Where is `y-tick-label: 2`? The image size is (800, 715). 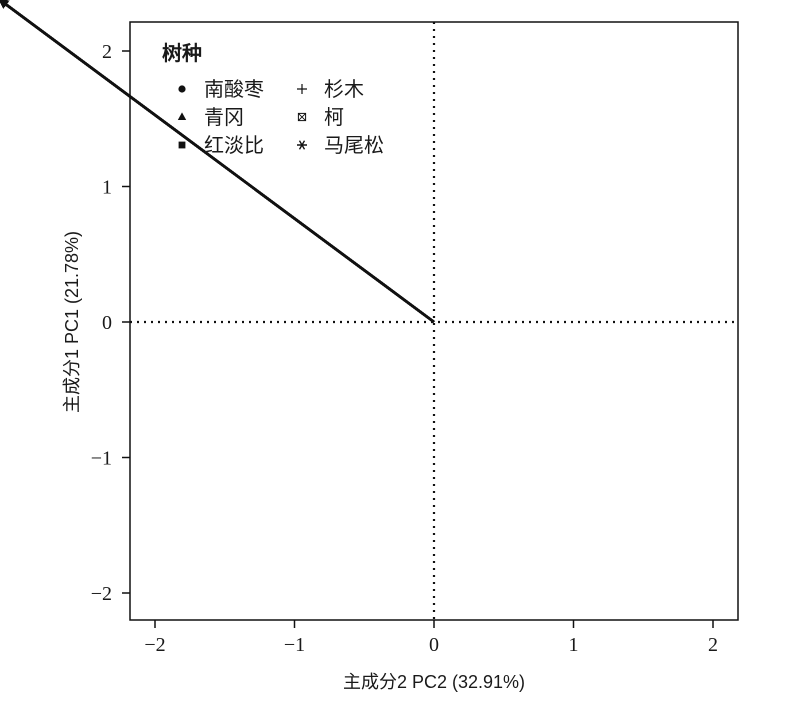
y-tick-label: 2 is located at coordinates (107, 52).